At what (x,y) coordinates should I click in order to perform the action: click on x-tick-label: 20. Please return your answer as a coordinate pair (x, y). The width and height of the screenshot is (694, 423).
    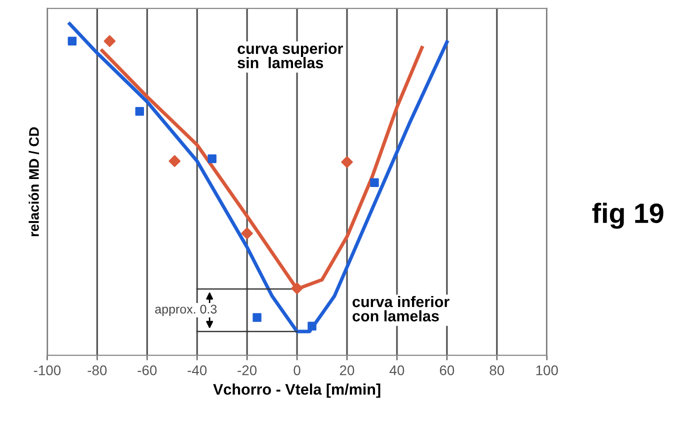
    Looking at the image, I should click on (347, 370).